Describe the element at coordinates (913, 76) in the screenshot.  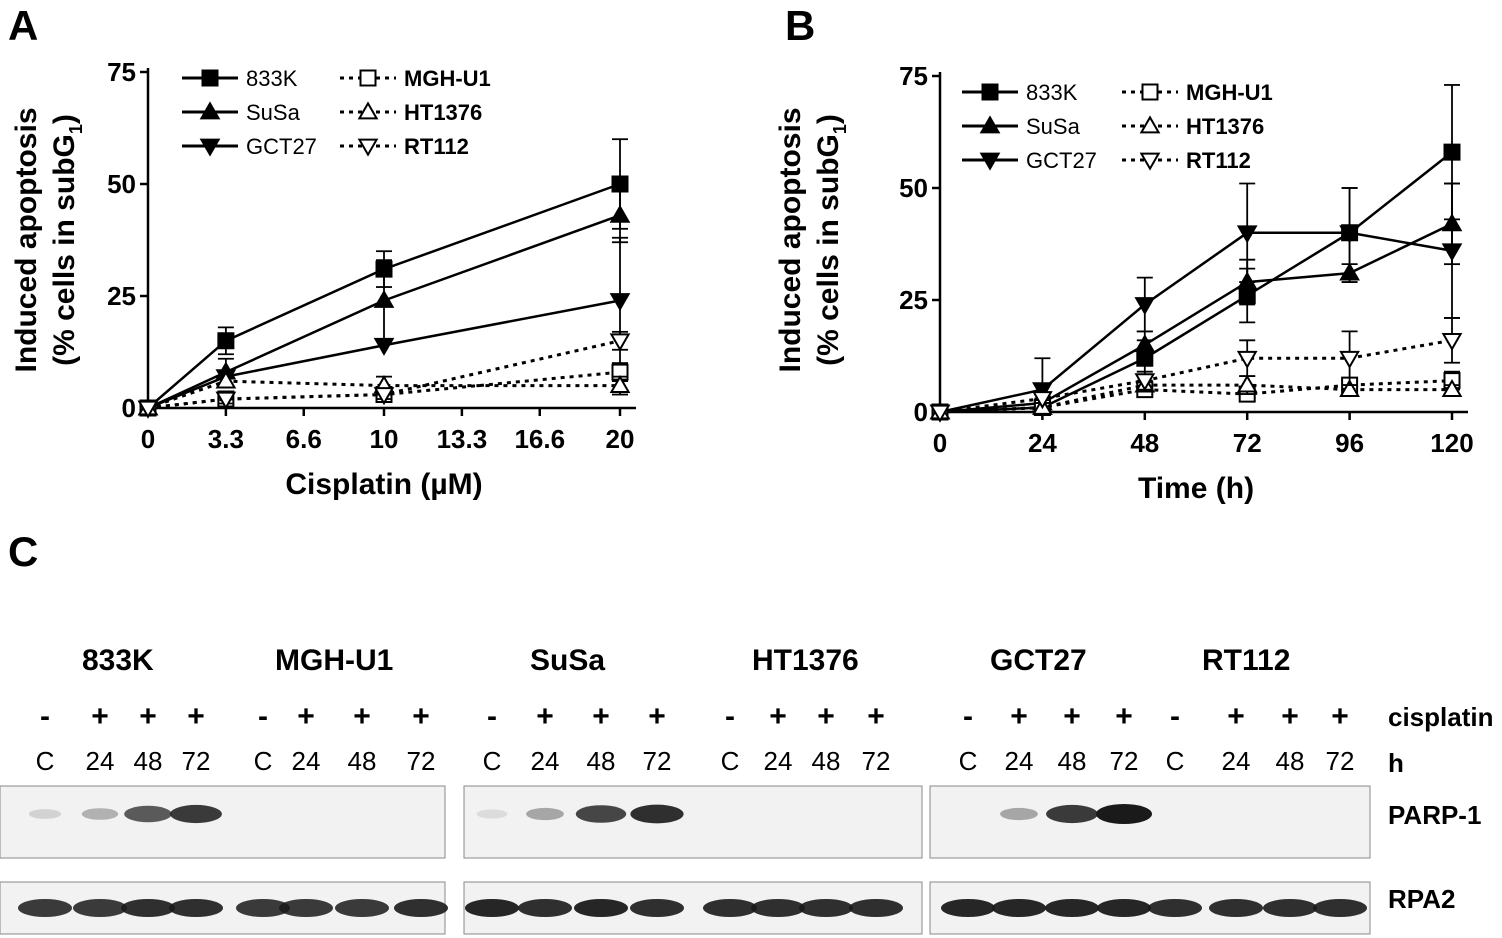
I see `y-tick-label: 75` at that location.